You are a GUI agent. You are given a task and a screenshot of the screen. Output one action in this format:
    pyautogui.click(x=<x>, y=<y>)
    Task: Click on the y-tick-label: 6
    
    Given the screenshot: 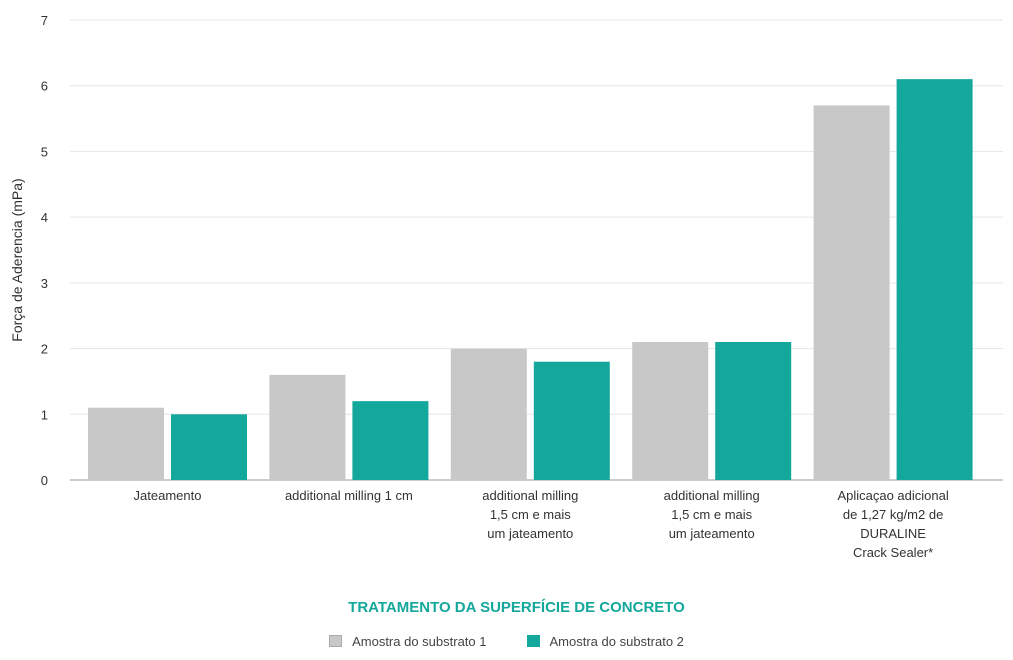 What is the action you would take?
    pyautogui.click(x=44, y=86)
    